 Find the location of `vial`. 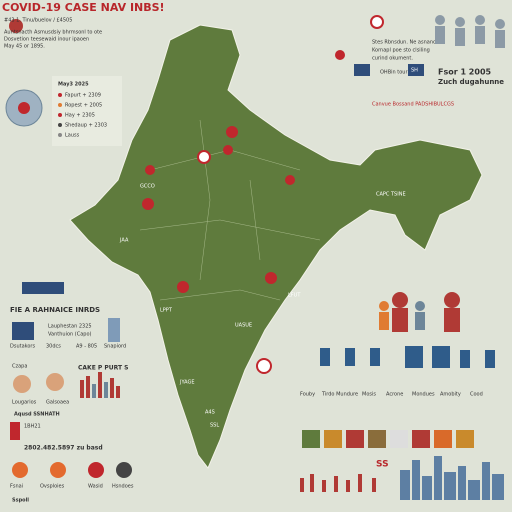

vial is located at coordinates (114, 330).